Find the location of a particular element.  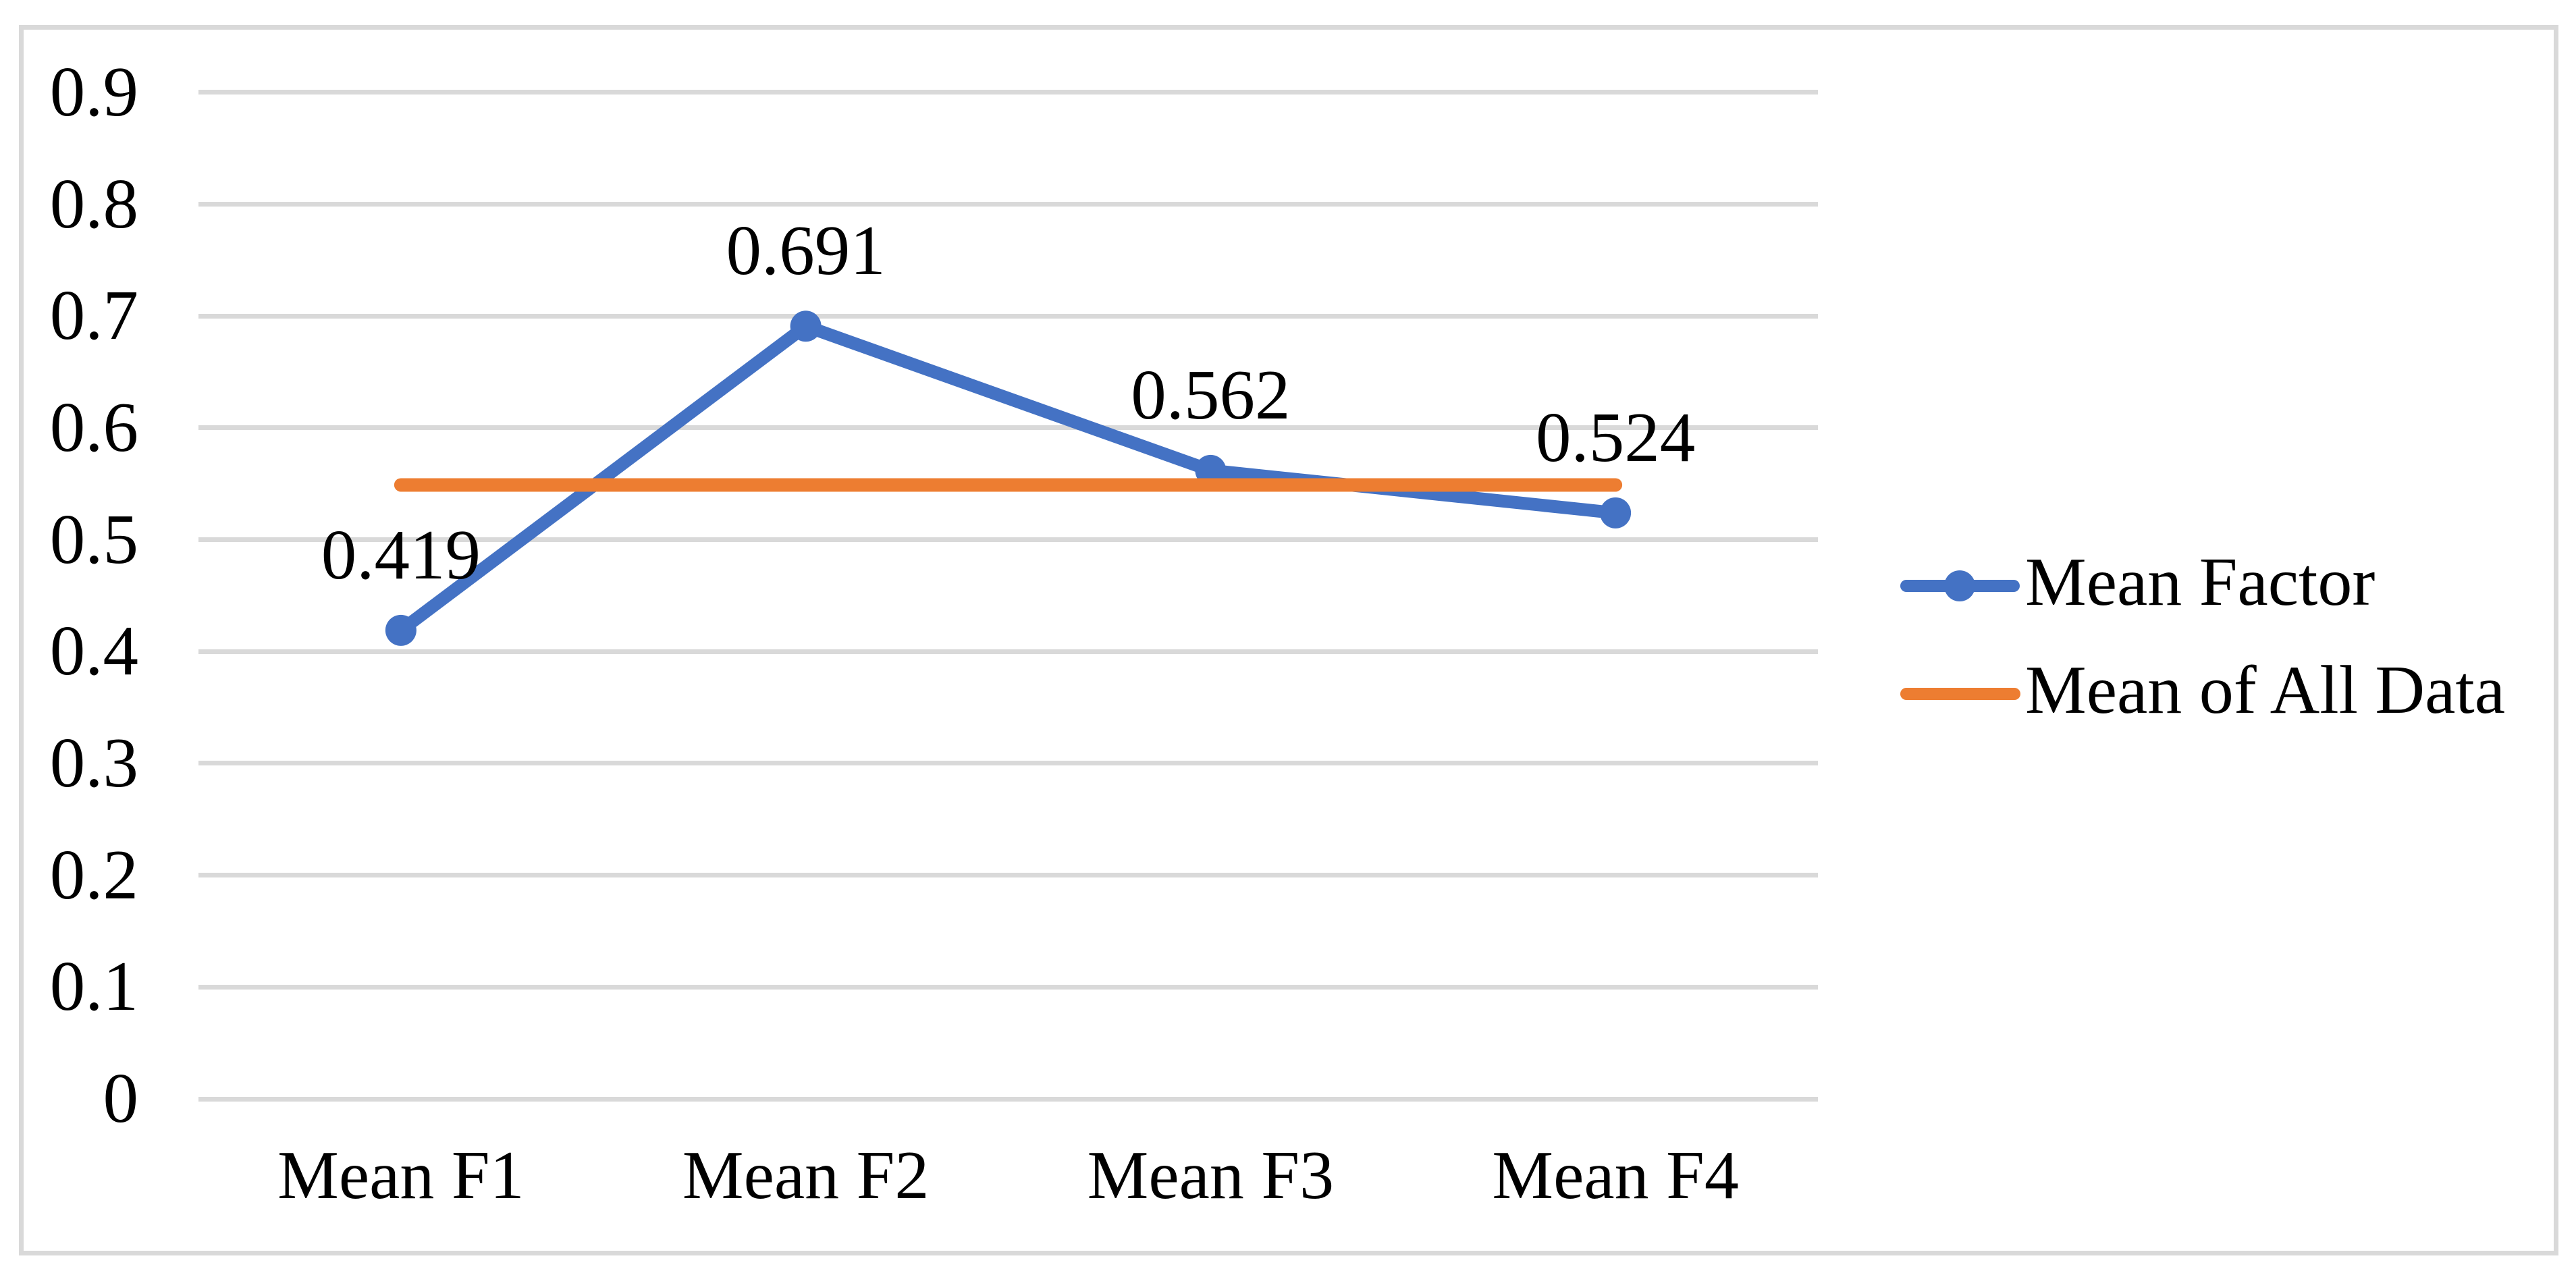

legend-label-mean-of-all-data: Mean of All Data is located at coordinates (2265, 690).